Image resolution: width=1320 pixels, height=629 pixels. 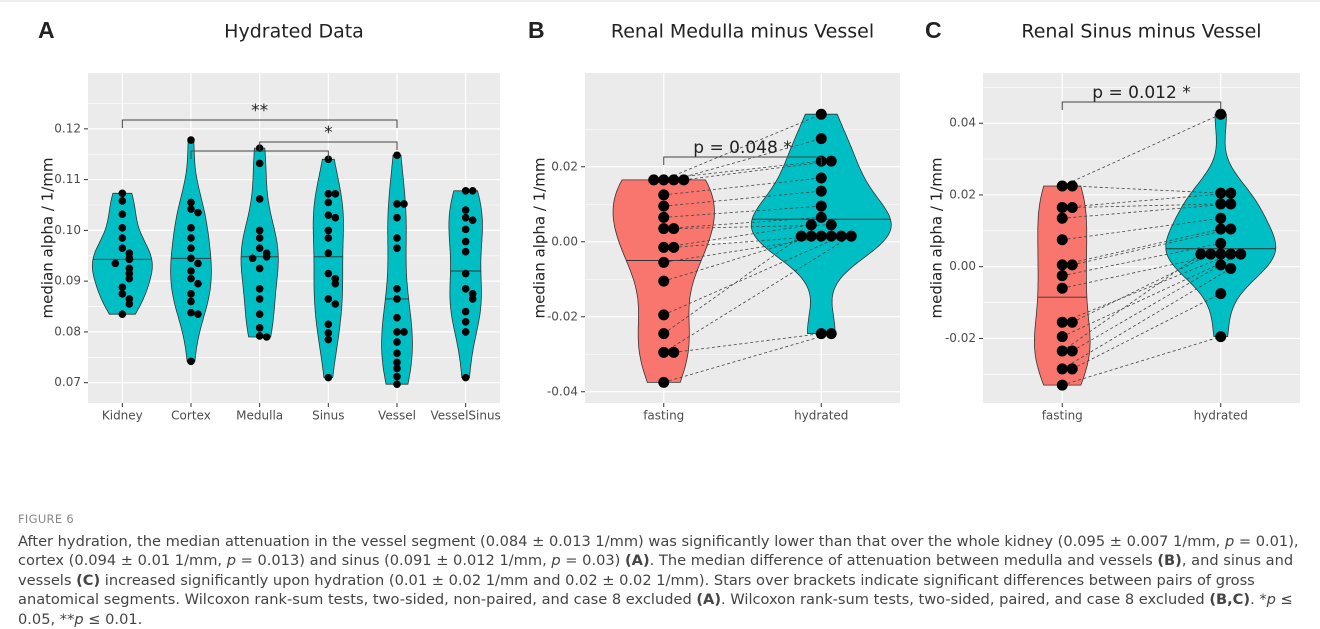 What do you see at coordinates (536, 30) in the screenshot?
I see `panel-letter: B` at bounding box center [536, 30].